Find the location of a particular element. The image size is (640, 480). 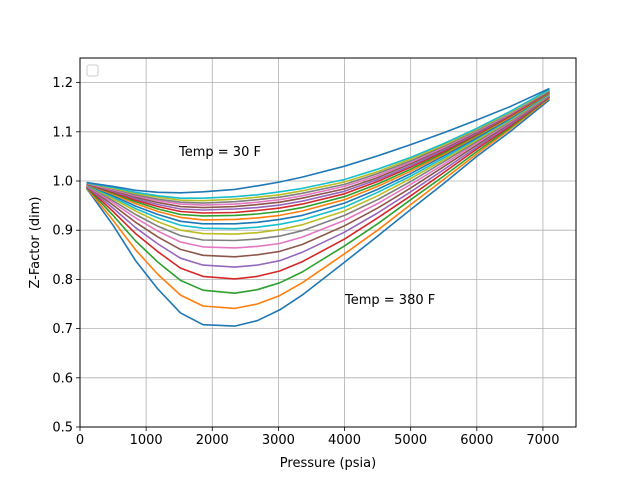

y-tick-label: 0.9 is located at coordinates (62, 231).